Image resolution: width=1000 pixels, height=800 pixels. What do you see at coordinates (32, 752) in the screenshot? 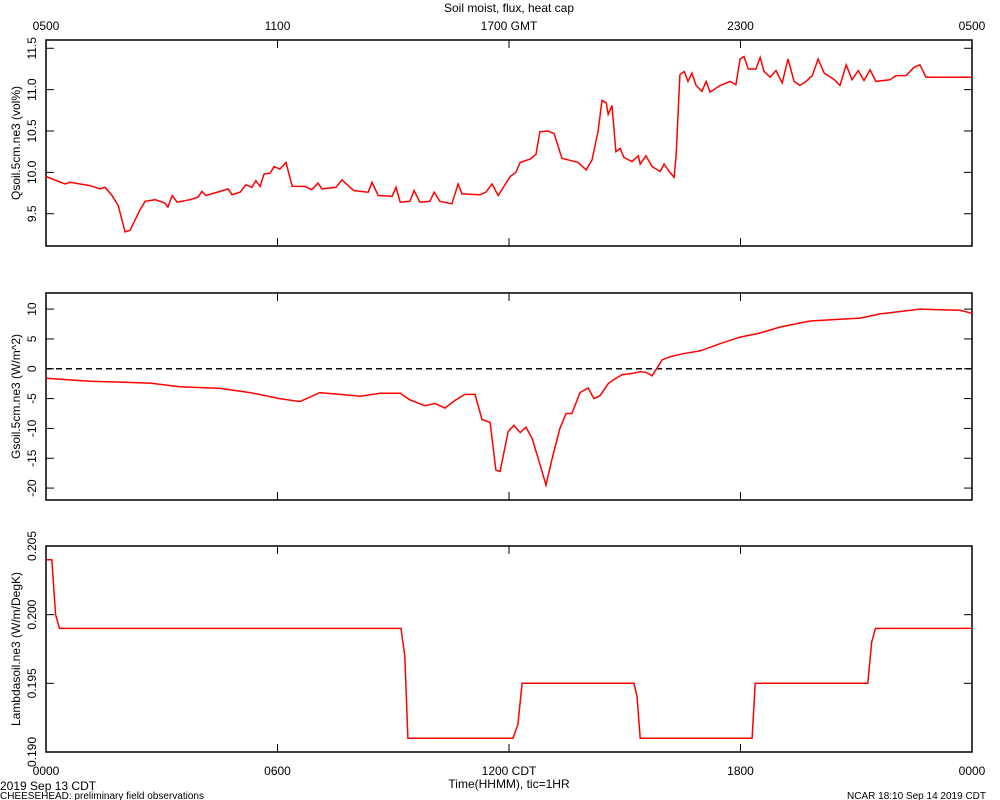
I see `y-tick-label: 0.190` at bounding box center [32, 752].